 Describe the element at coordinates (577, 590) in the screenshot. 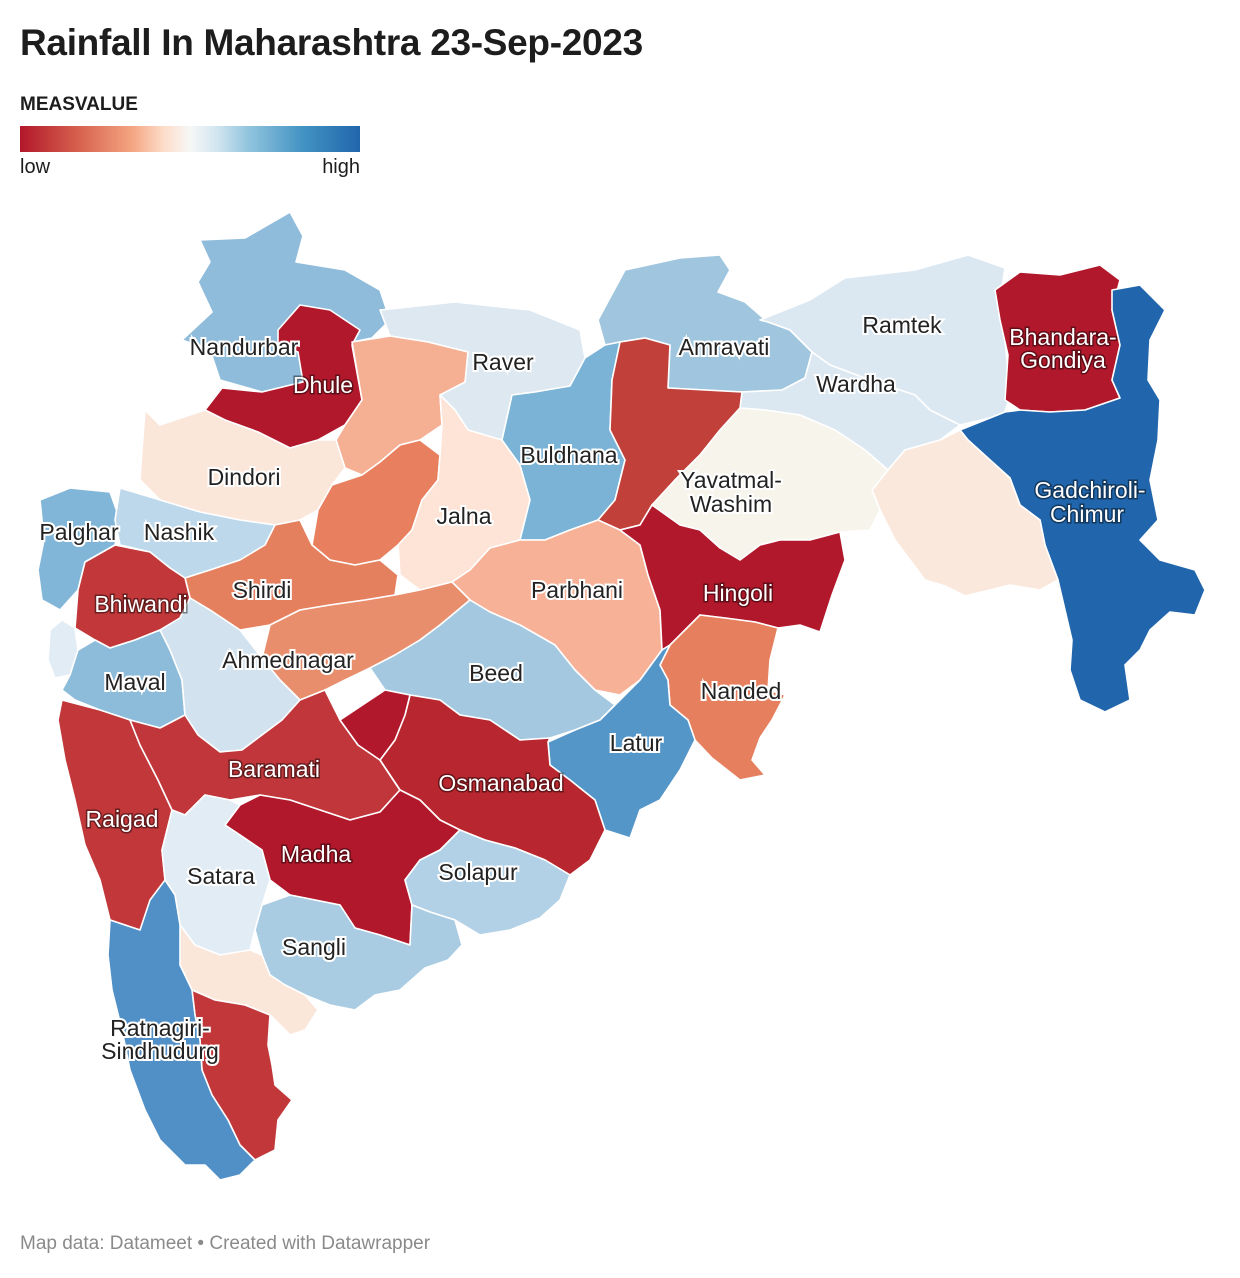

I see `label-parbhani: Parbhani` at that location.